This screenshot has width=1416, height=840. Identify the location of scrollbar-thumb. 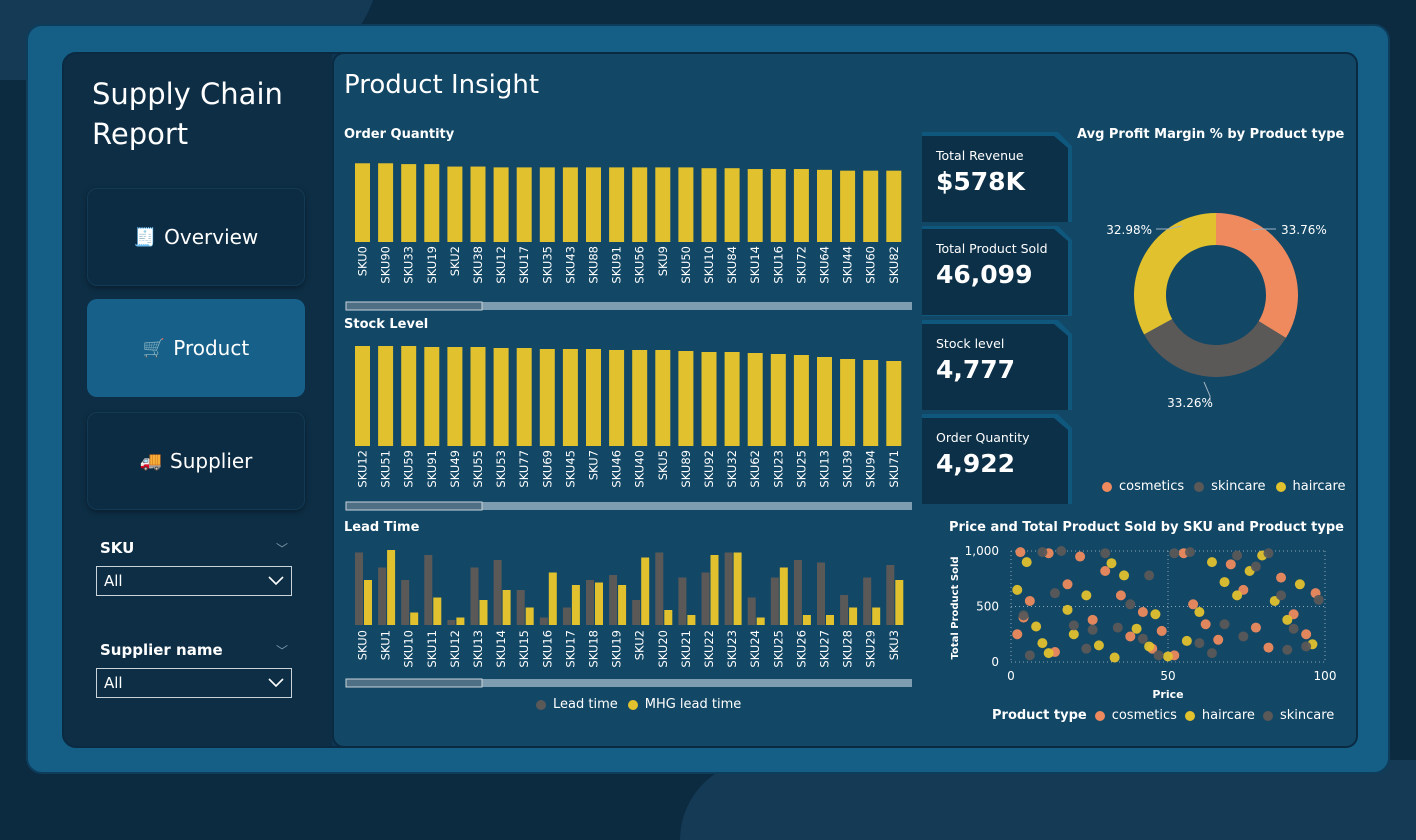
(414, 306).